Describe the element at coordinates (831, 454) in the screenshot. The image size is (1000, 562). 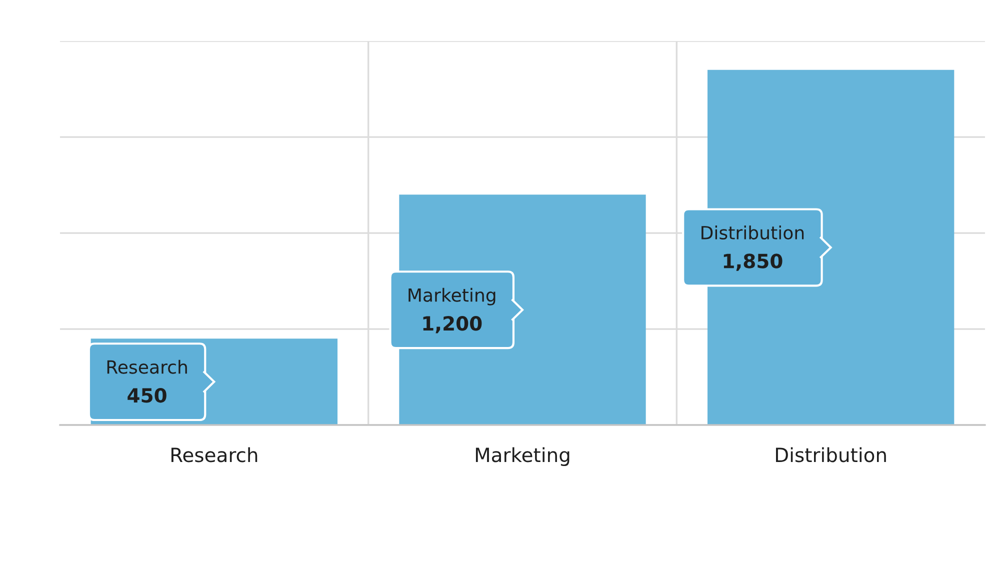
I see `x-tick-label: Distribution` at that location.